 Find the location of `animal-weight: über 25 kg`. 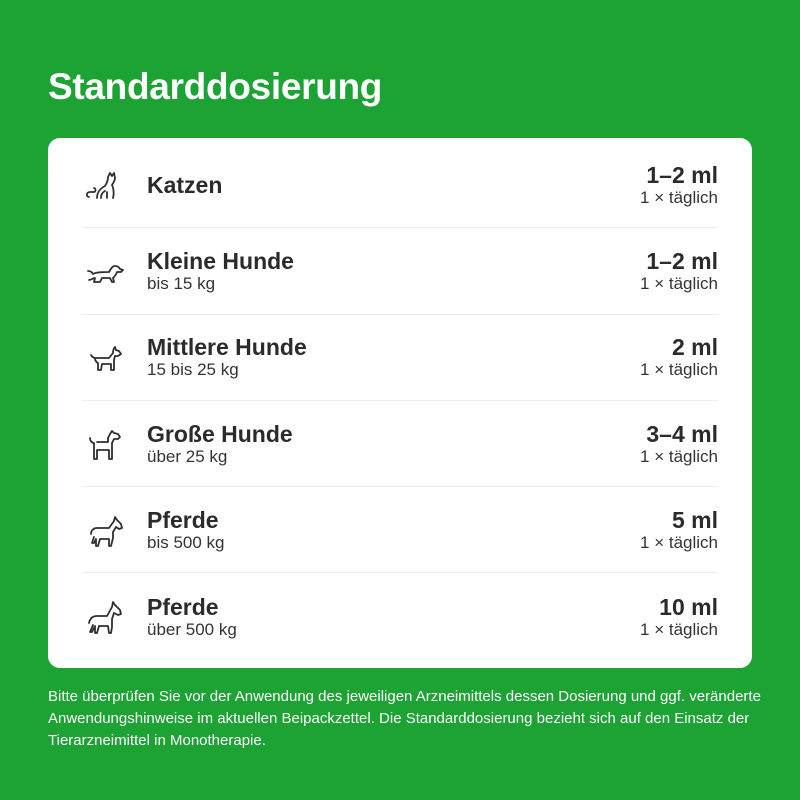

animal-weight: über 25 kg is located at coordinates (187, 456).